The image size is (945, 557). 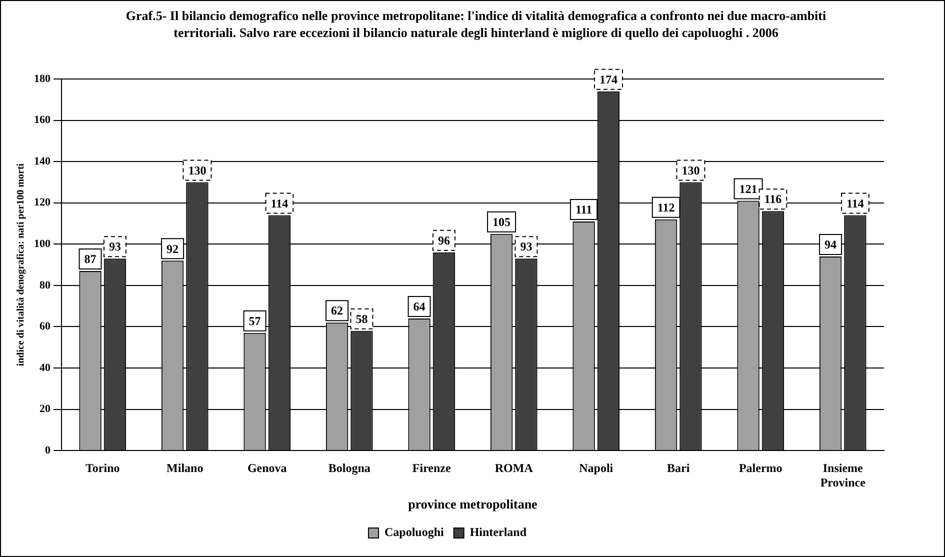 What do you see at coordinates (45, 409) in the screenshot?
I see `y-tick-label: 20` at bounding box center [45, 409].